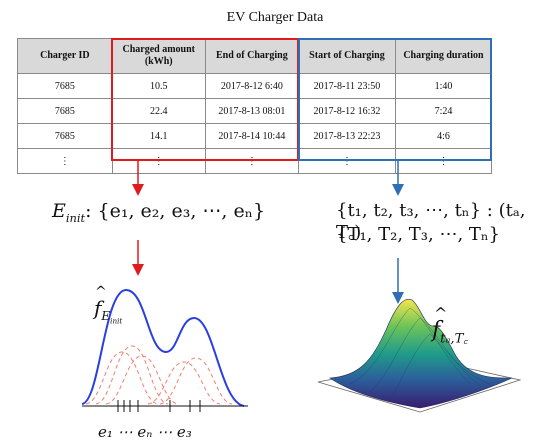  I want to click on table-cell: 2017-8-13 08:01, so click(251, 111).